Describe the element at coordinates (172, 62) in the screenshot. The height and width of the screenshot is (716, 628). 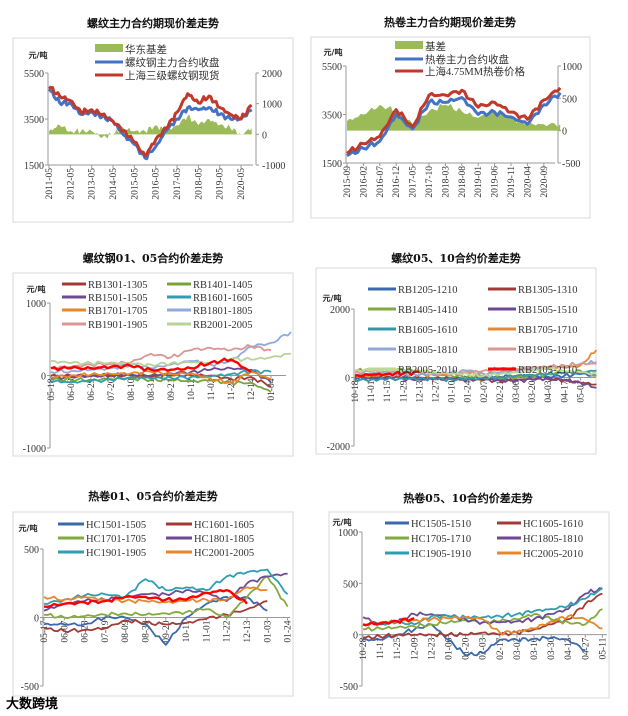
I see `legend-label: 螺纹钢主力合约收盘` at that location.